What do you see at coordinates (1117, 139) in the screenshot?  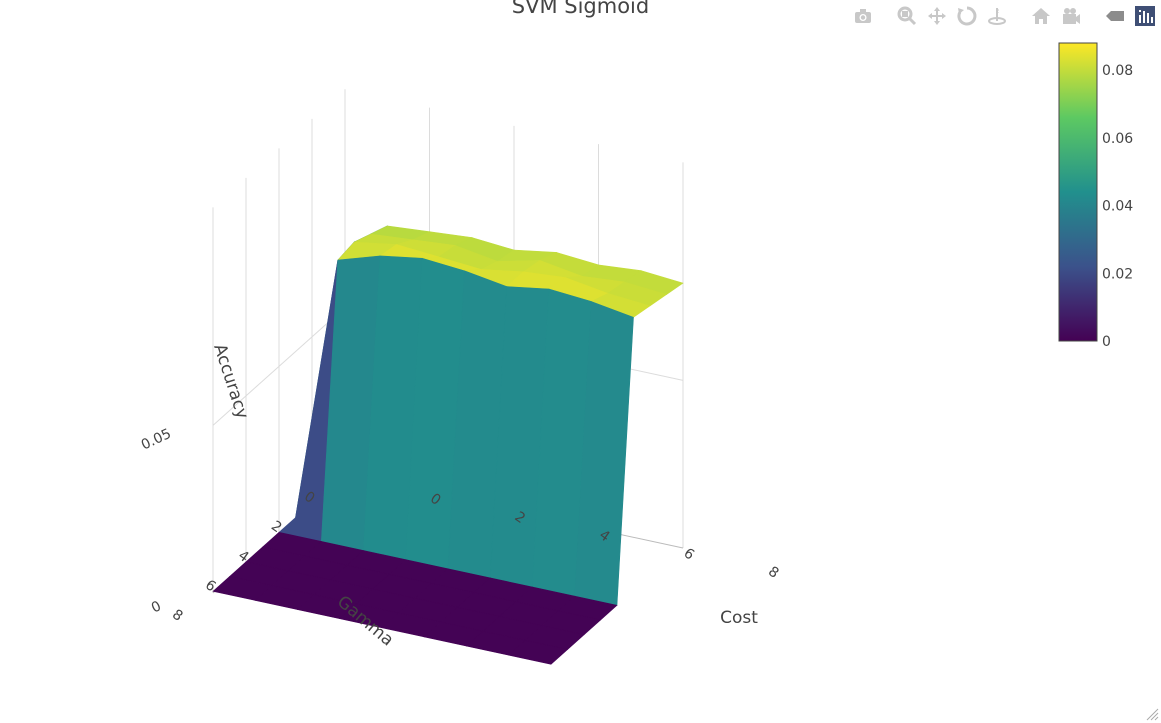 I see `colorbar-tick-label: 0.06` at bounding box center [1117, 139].